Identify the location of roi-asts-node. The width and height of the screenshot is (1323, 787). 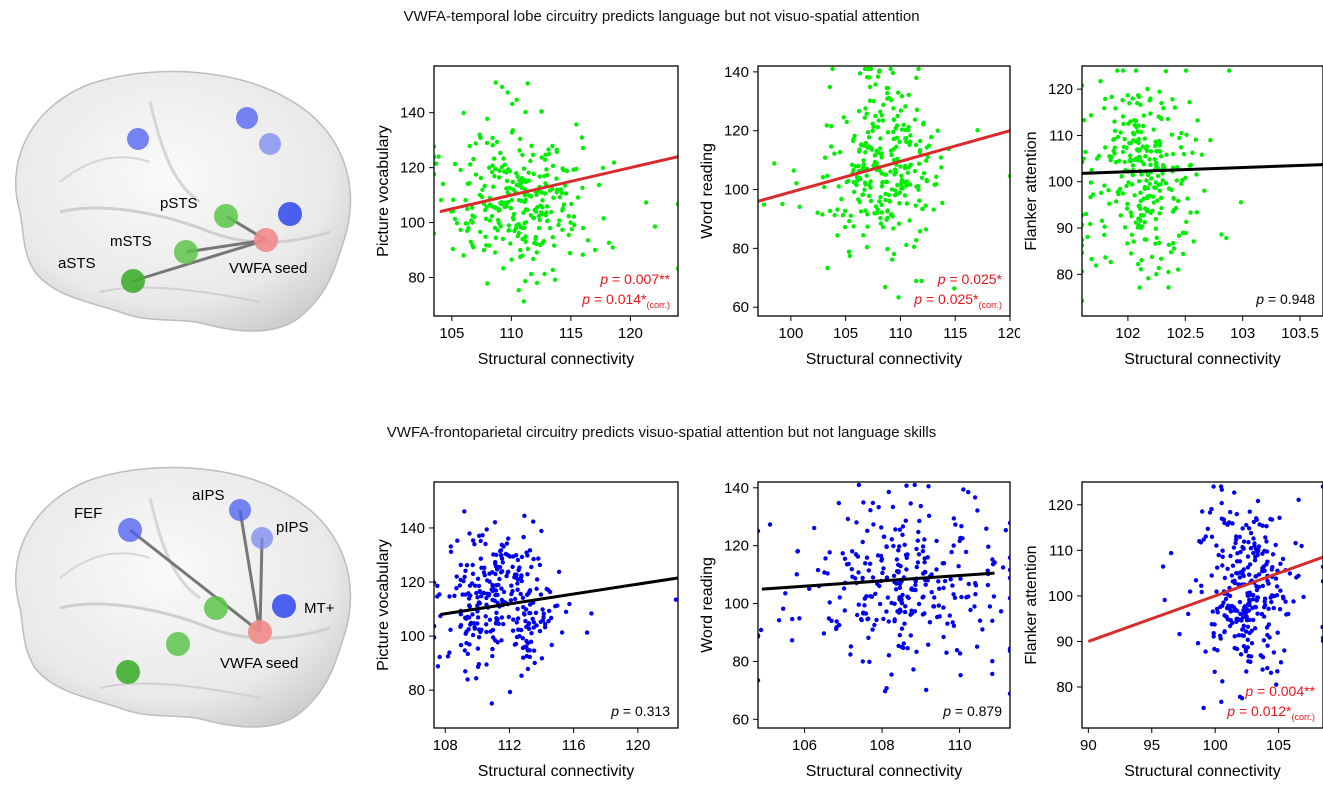
(133, 281).